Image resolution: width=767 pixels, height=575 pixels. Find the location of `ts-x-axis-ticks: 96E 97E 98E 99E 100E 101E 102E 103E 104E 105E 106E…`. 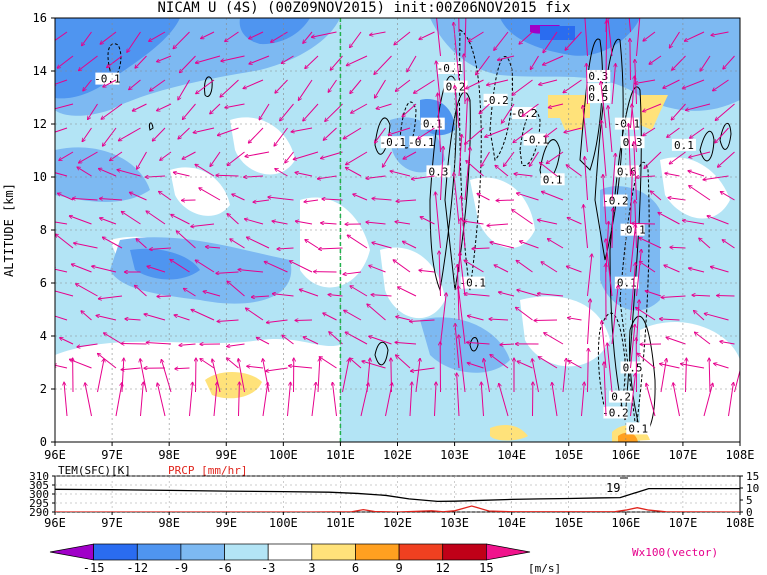

ts-x-axis-ticks: 96E 97E 98E 99E 100E 101E 102E 103E 104E 105E 106E… is located at coordinates (399, 521).